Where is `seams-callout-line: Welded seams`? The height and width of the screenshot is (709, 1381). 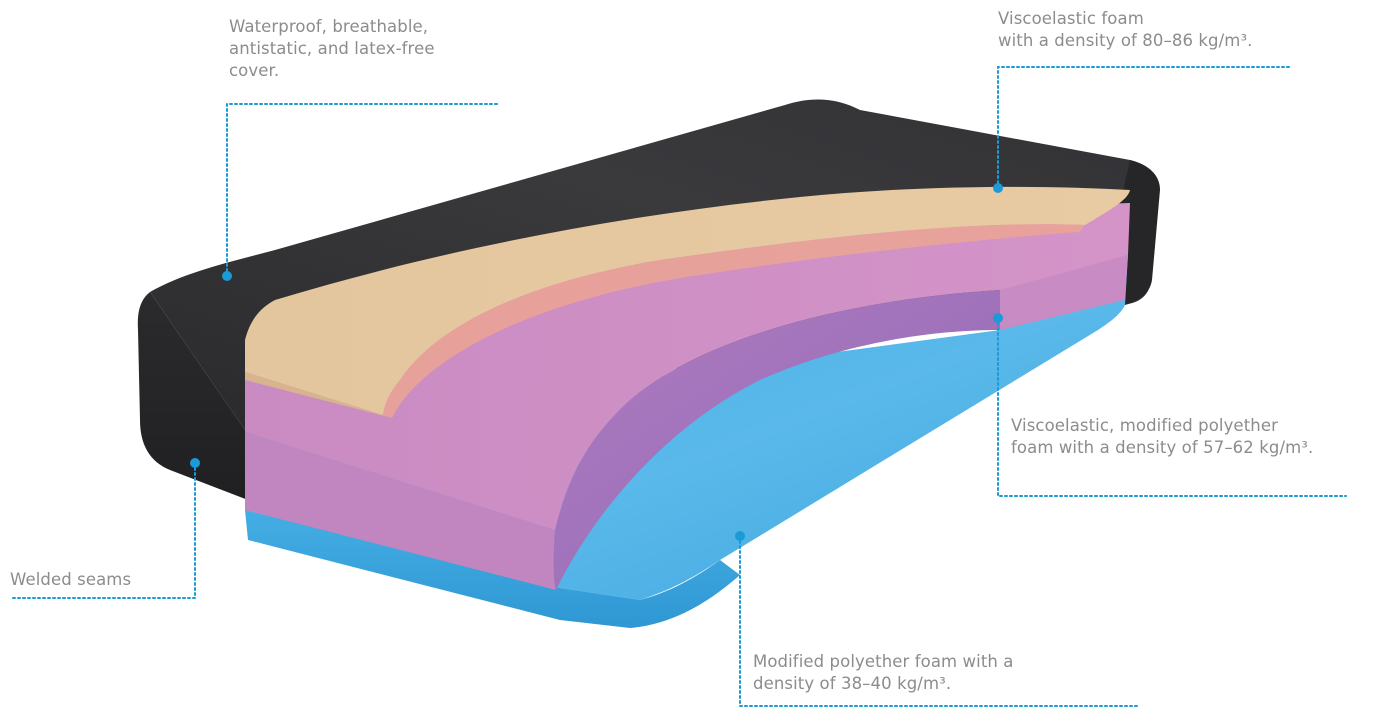 seams-callout-line: Welded seams is located at coordinates (71, 579).